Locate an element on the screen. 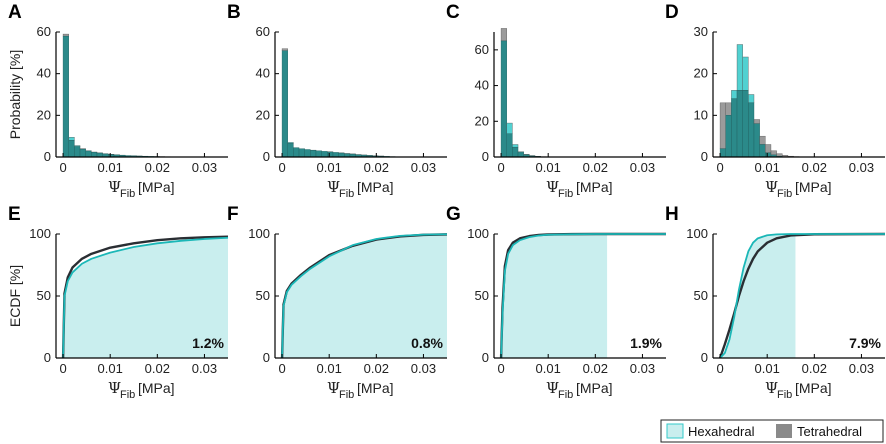 The width and height of the screenshot is (886, 444). y-tick-label: 10 is located at coordinates (701, 114).